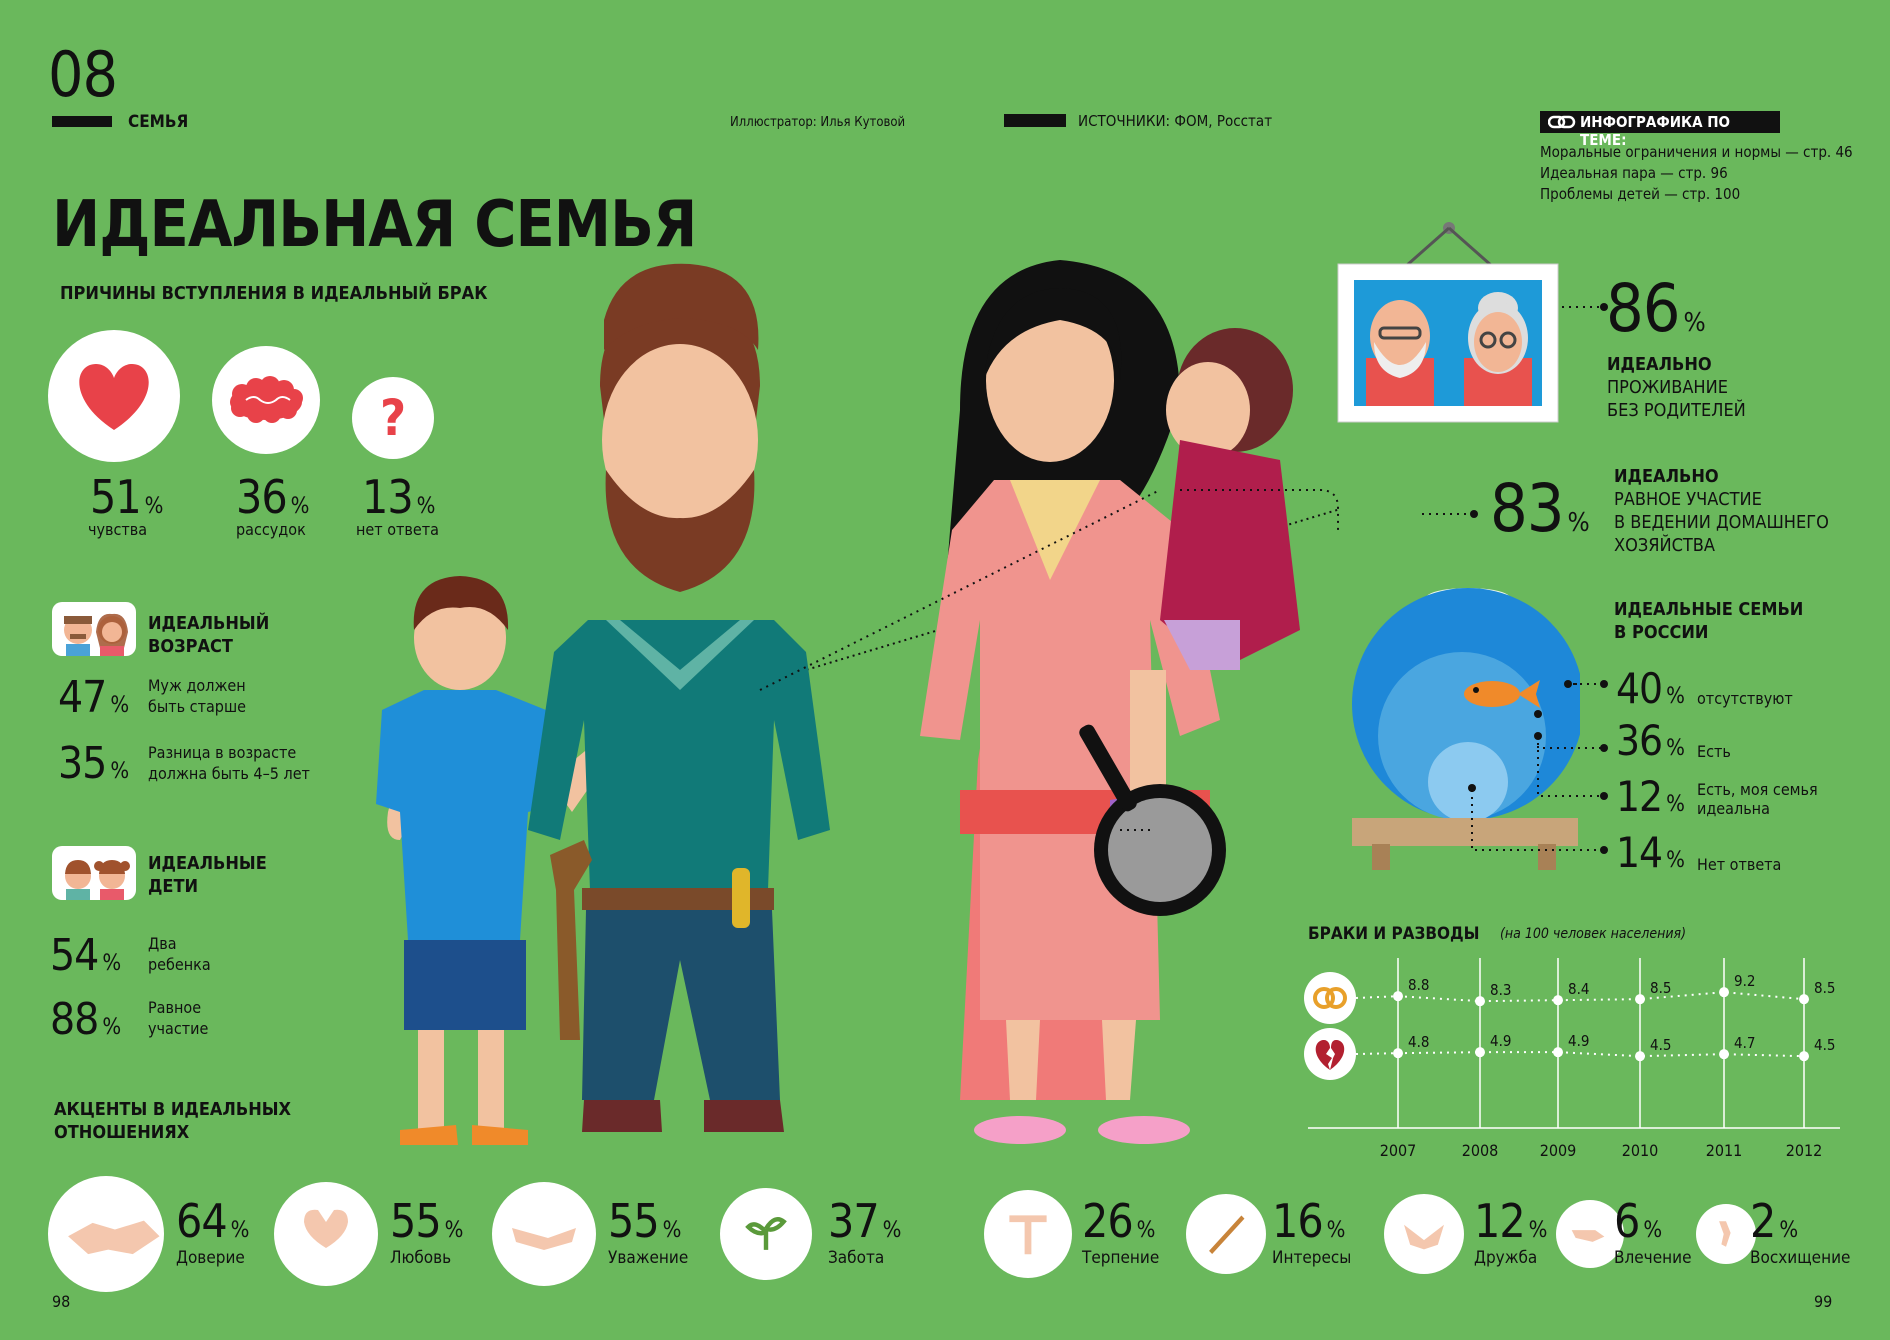 This screenshot has height=1340, width=1890. I want to click on open-hands-icon, so click(544, 1239).